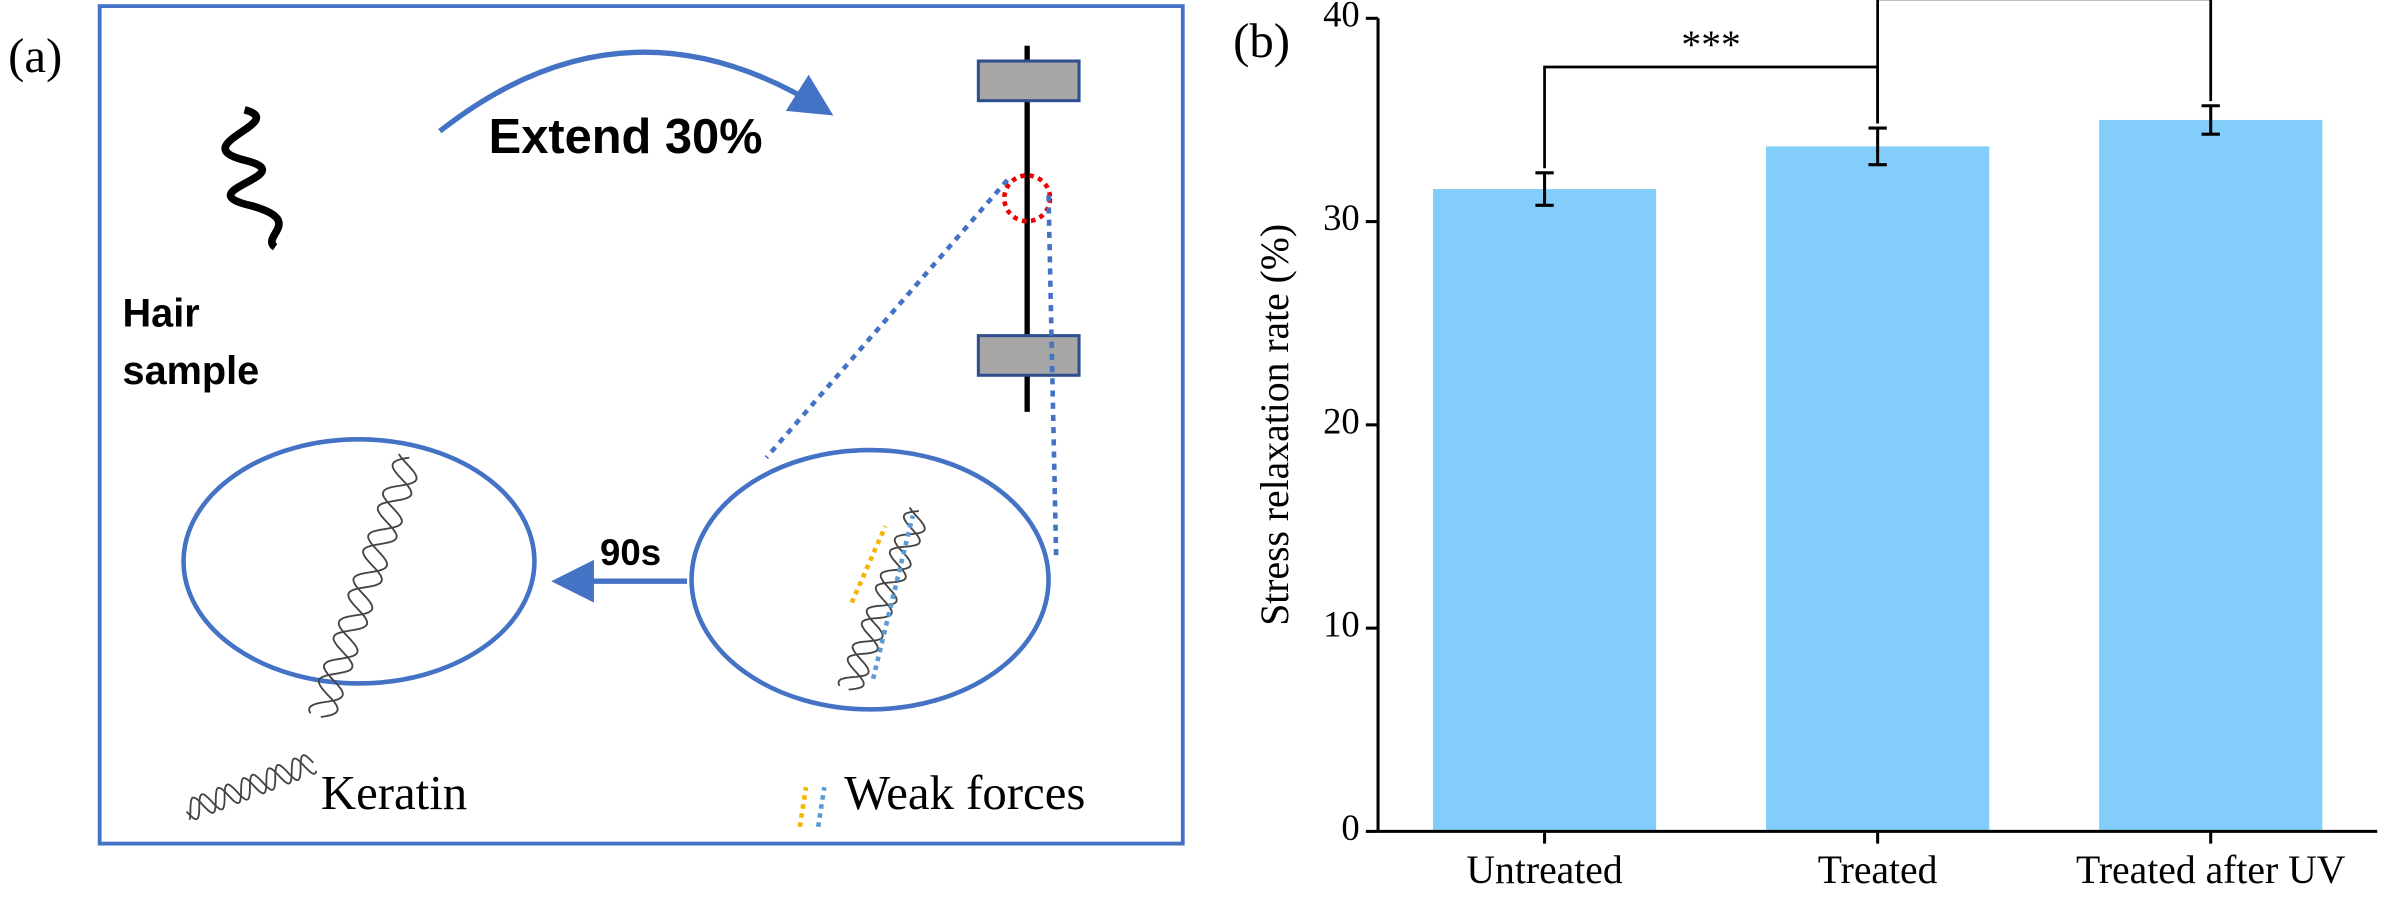  What do you see at coordinates (887, 319) in the screenshot?
I see `zoom-line` at bounding box center [887, 319].